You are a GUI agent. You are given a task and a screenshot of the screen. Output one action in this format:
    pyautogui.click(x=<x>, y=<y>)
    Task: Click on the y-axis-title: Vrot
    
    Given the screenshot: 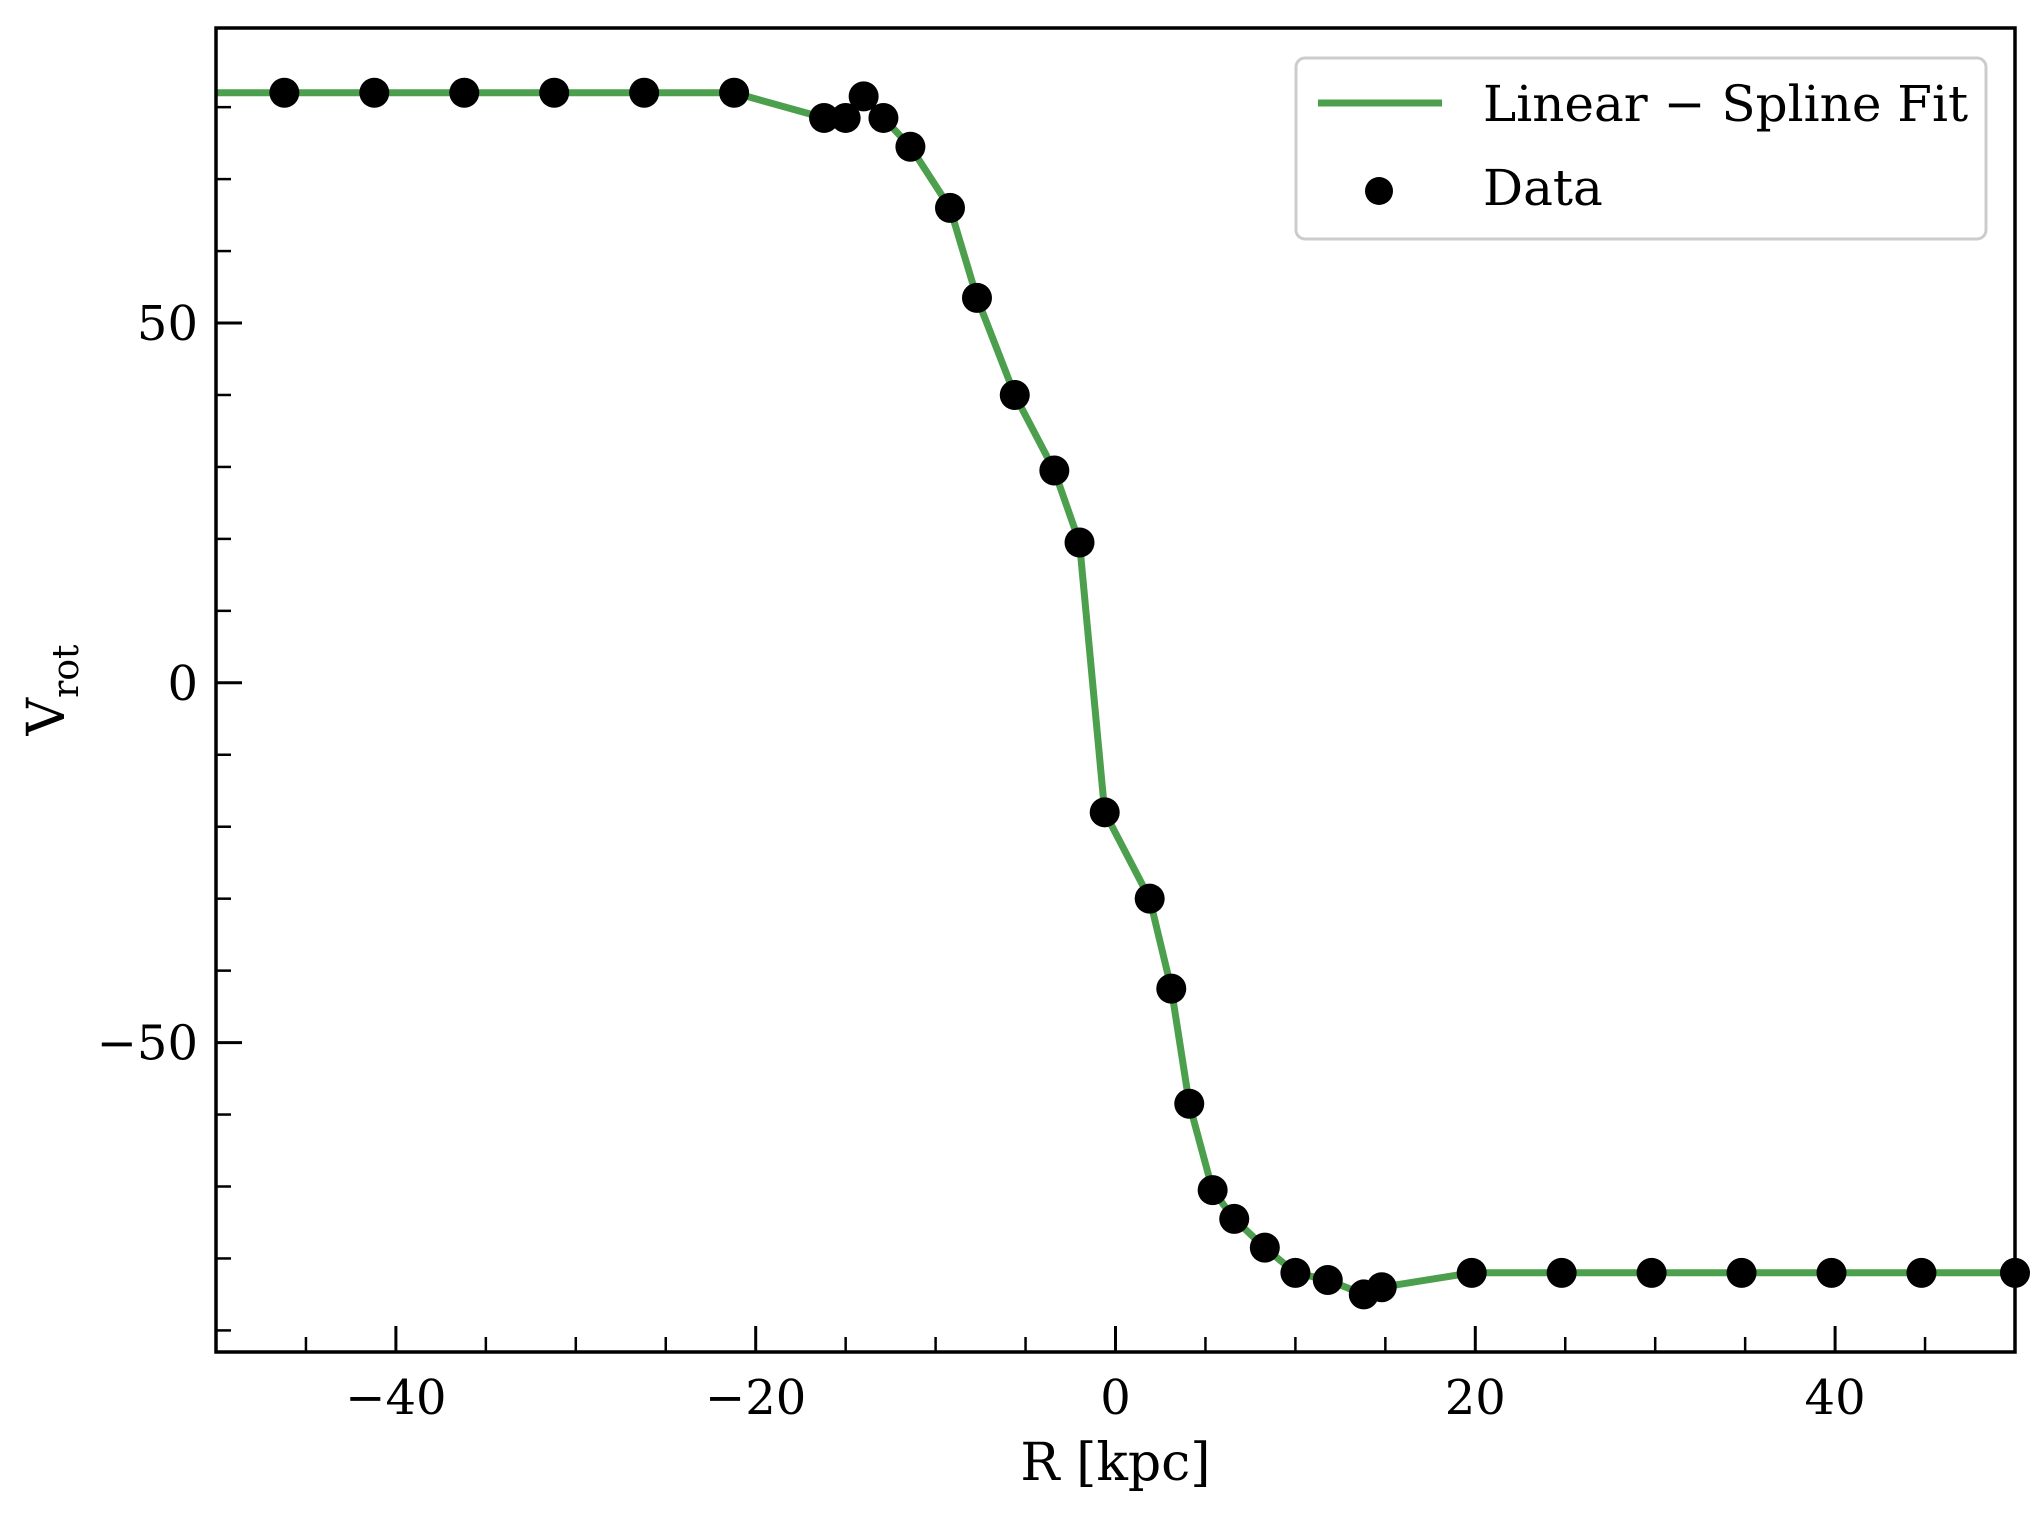 What is the action you would take?
    pyautogui.click(x=52, y=690)
    